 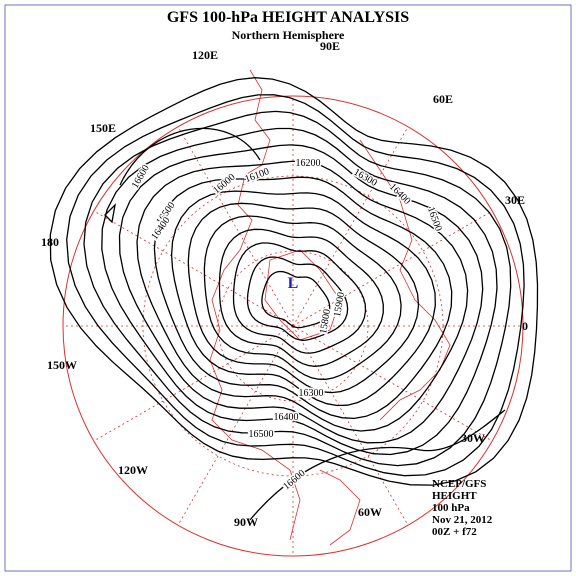 I want to click on longitude-label: 90E, so click(x=330, y=46).